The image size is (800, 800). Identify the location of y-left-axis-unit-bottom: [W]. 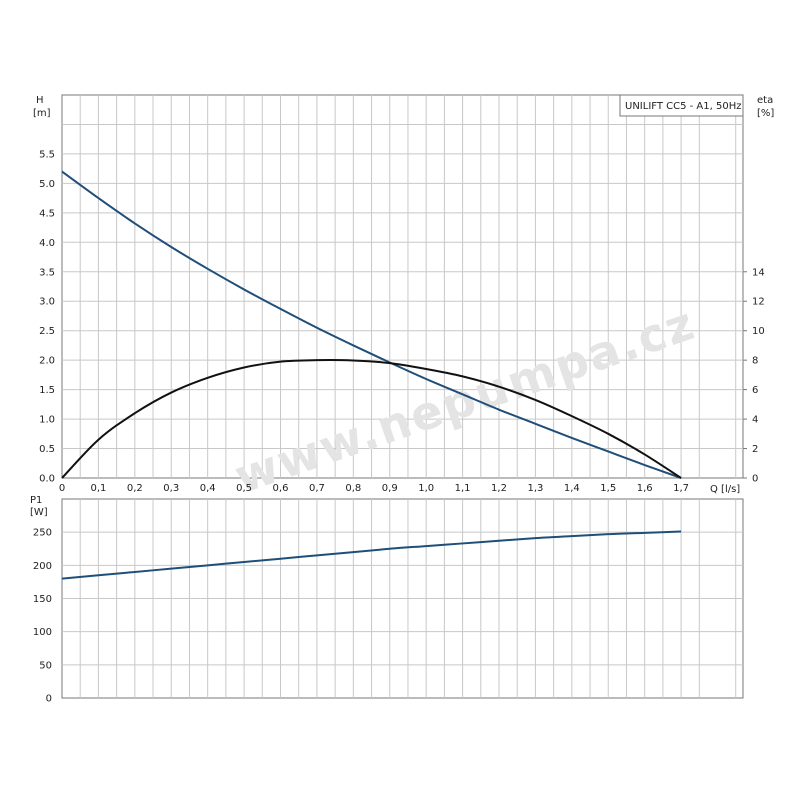
(39, 512).